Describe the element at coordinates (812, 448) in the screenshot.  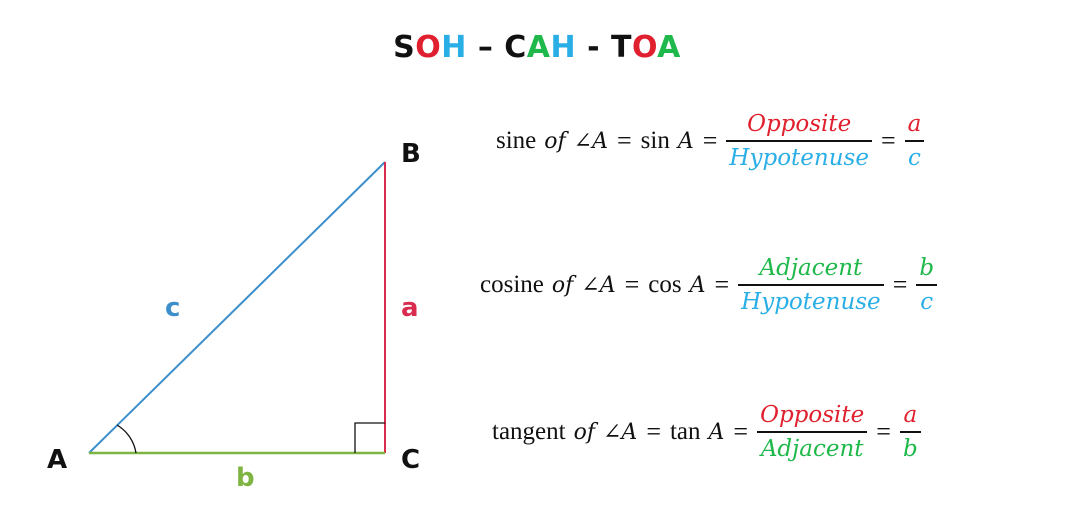
I see `ratio-denominator: Adjacent` at that location.